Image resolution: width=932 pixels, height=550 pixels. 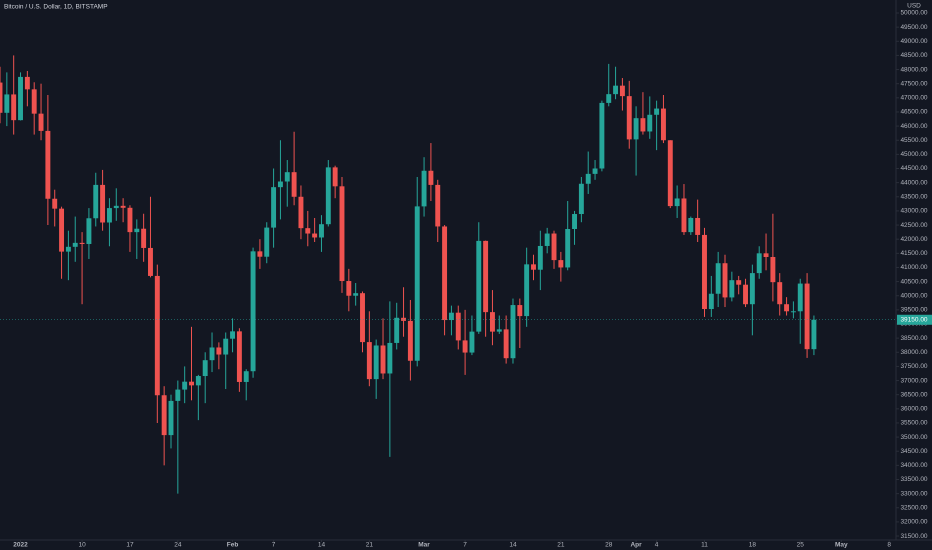 What do you see at coordinates (913, 310) in the screenshot?
I see `y-tick-label: 39500.00` at bounding box center [913, 310].